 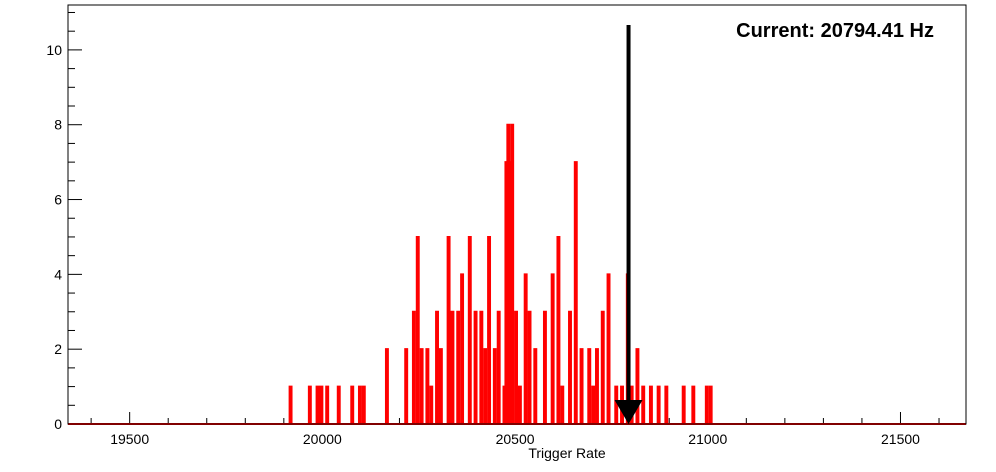 I want to click on y-tick-label: 10, so click(x=54, y=50).